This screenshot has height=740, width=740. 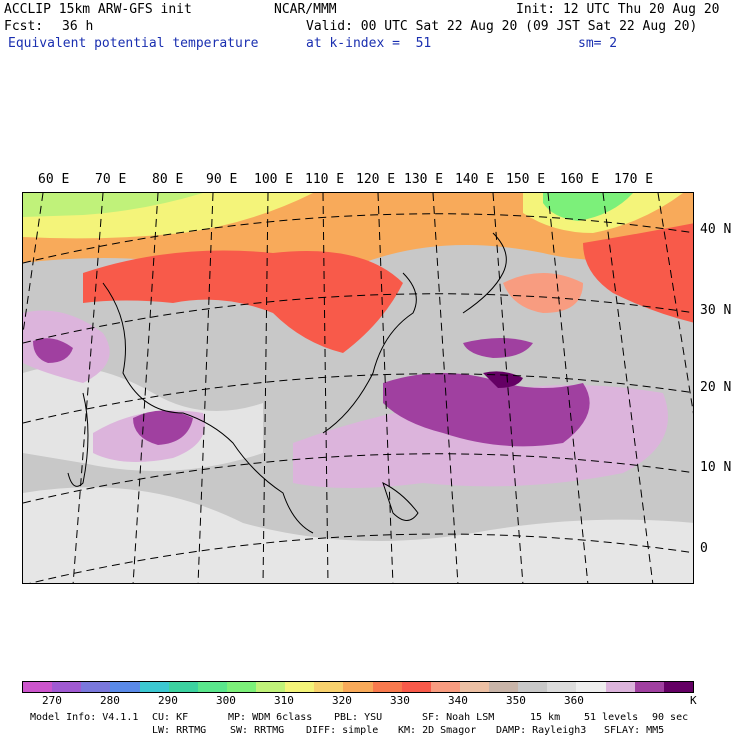 What do you see at coordinates (342, 731) in the screenshot?
I see `footer-diff: DIFF: simple` at bounding box center [342, 731].